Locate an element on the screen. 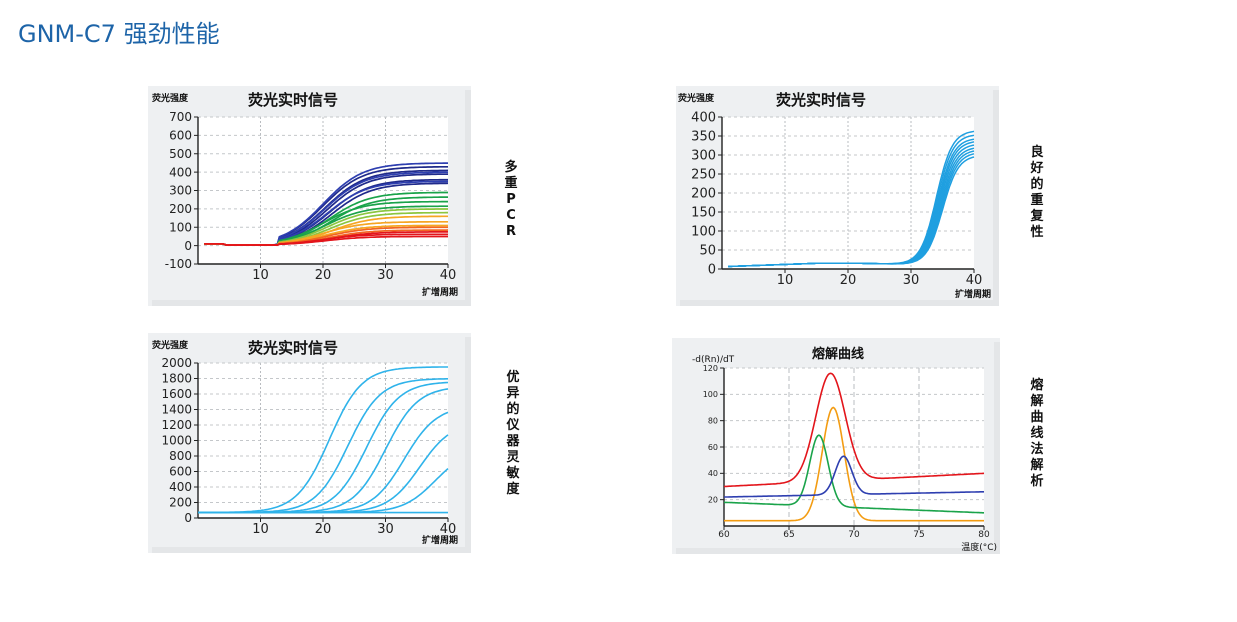 This screenshot has height=622, width=1237. x-tick-label: 75 is located at coordinates (918, 535).